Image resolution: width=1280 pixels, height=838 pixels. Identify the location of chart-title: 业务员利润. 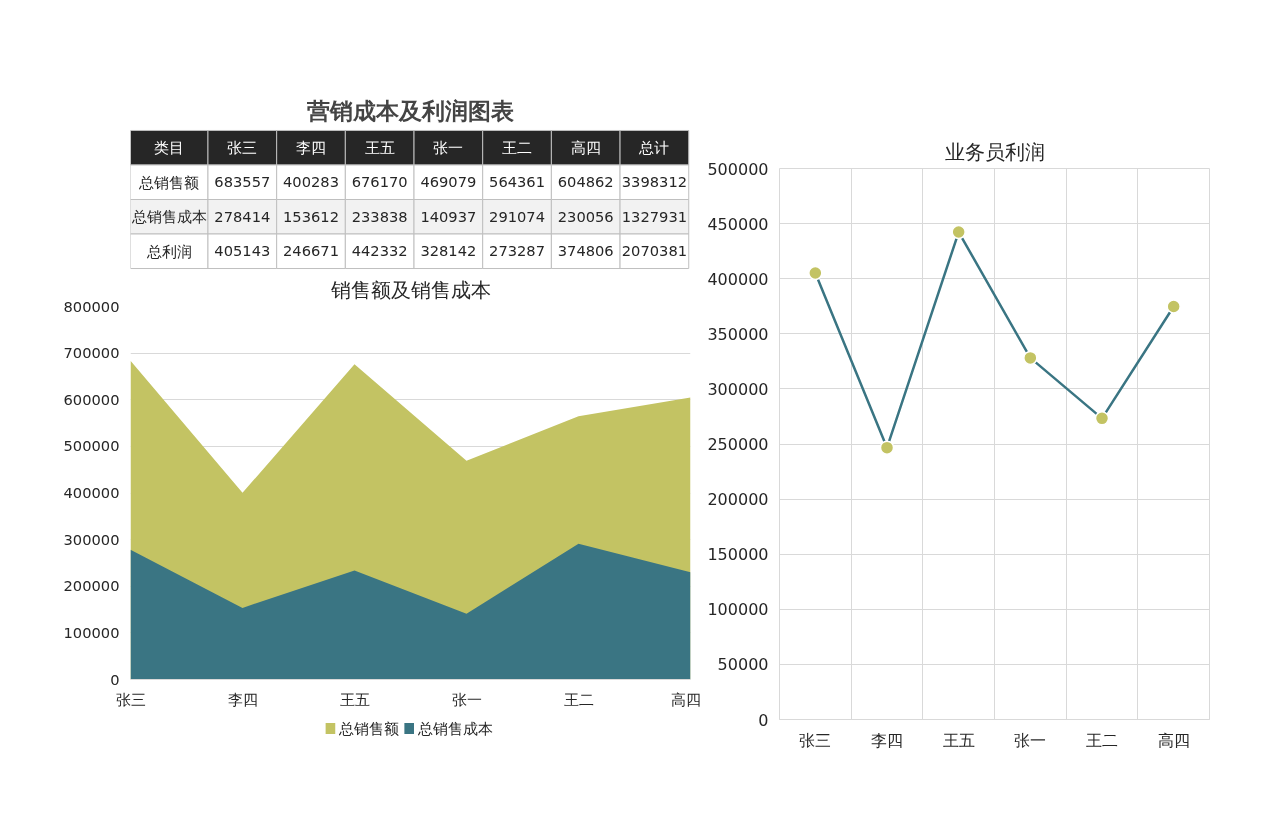
(994, 151).